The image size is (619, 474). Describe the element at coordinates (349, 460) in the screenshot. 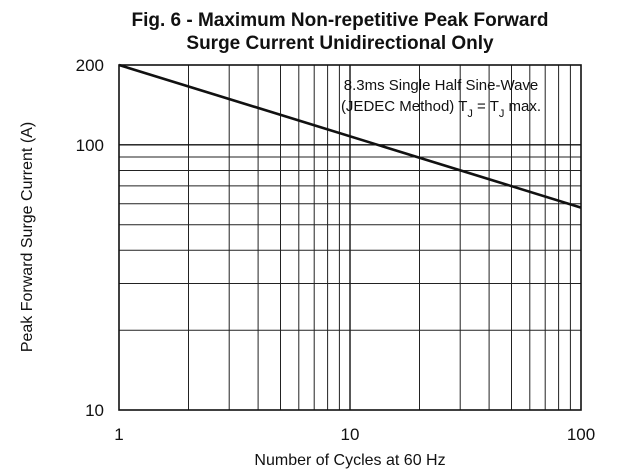

I see `x-axis-label: Number of Cycles at 60 Hz` at that location.